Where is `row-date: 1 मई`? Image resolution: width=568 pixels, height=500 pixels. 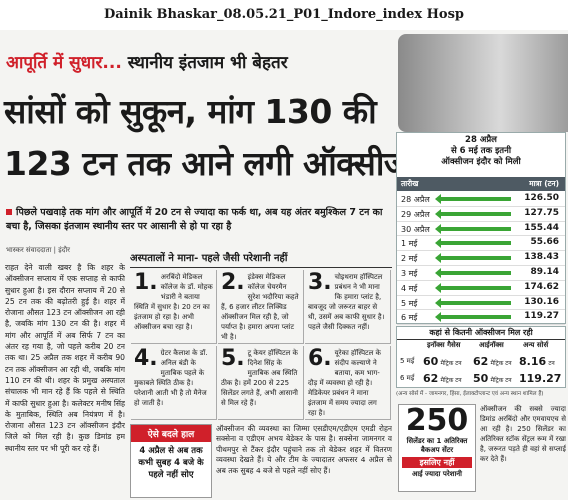
row-date: 1 मई is located at coordinates (409, 244).